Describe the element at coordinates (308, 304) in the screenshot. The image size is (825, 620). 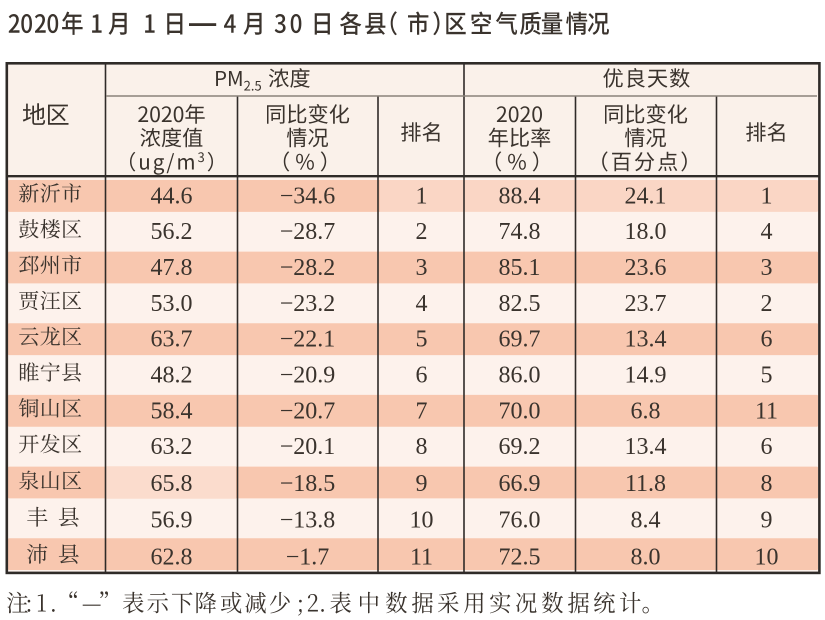
I see `svg-text: −23.2` at that location.